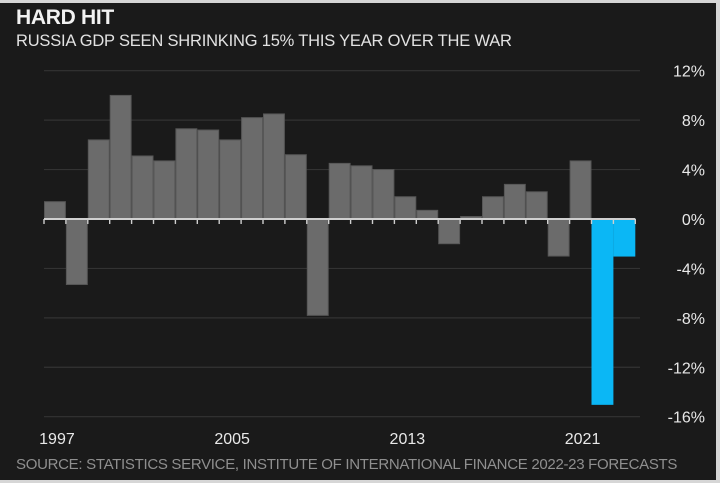 The height and width of the screenshot is (483, 720). What do you see at coordinates (230, 179) in the screenshot?
I see `bar-2005` at bounding box center [230, 179].